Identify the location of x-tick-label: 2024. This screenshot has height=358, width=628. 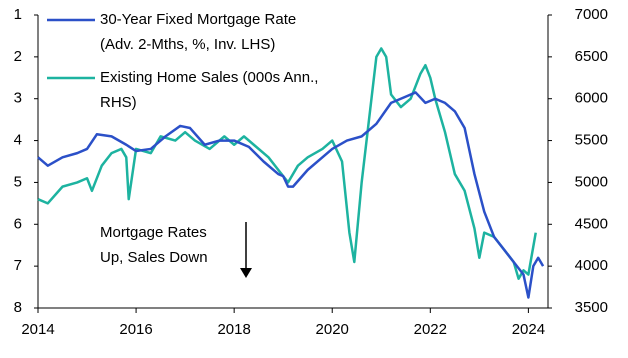
(528, 329).